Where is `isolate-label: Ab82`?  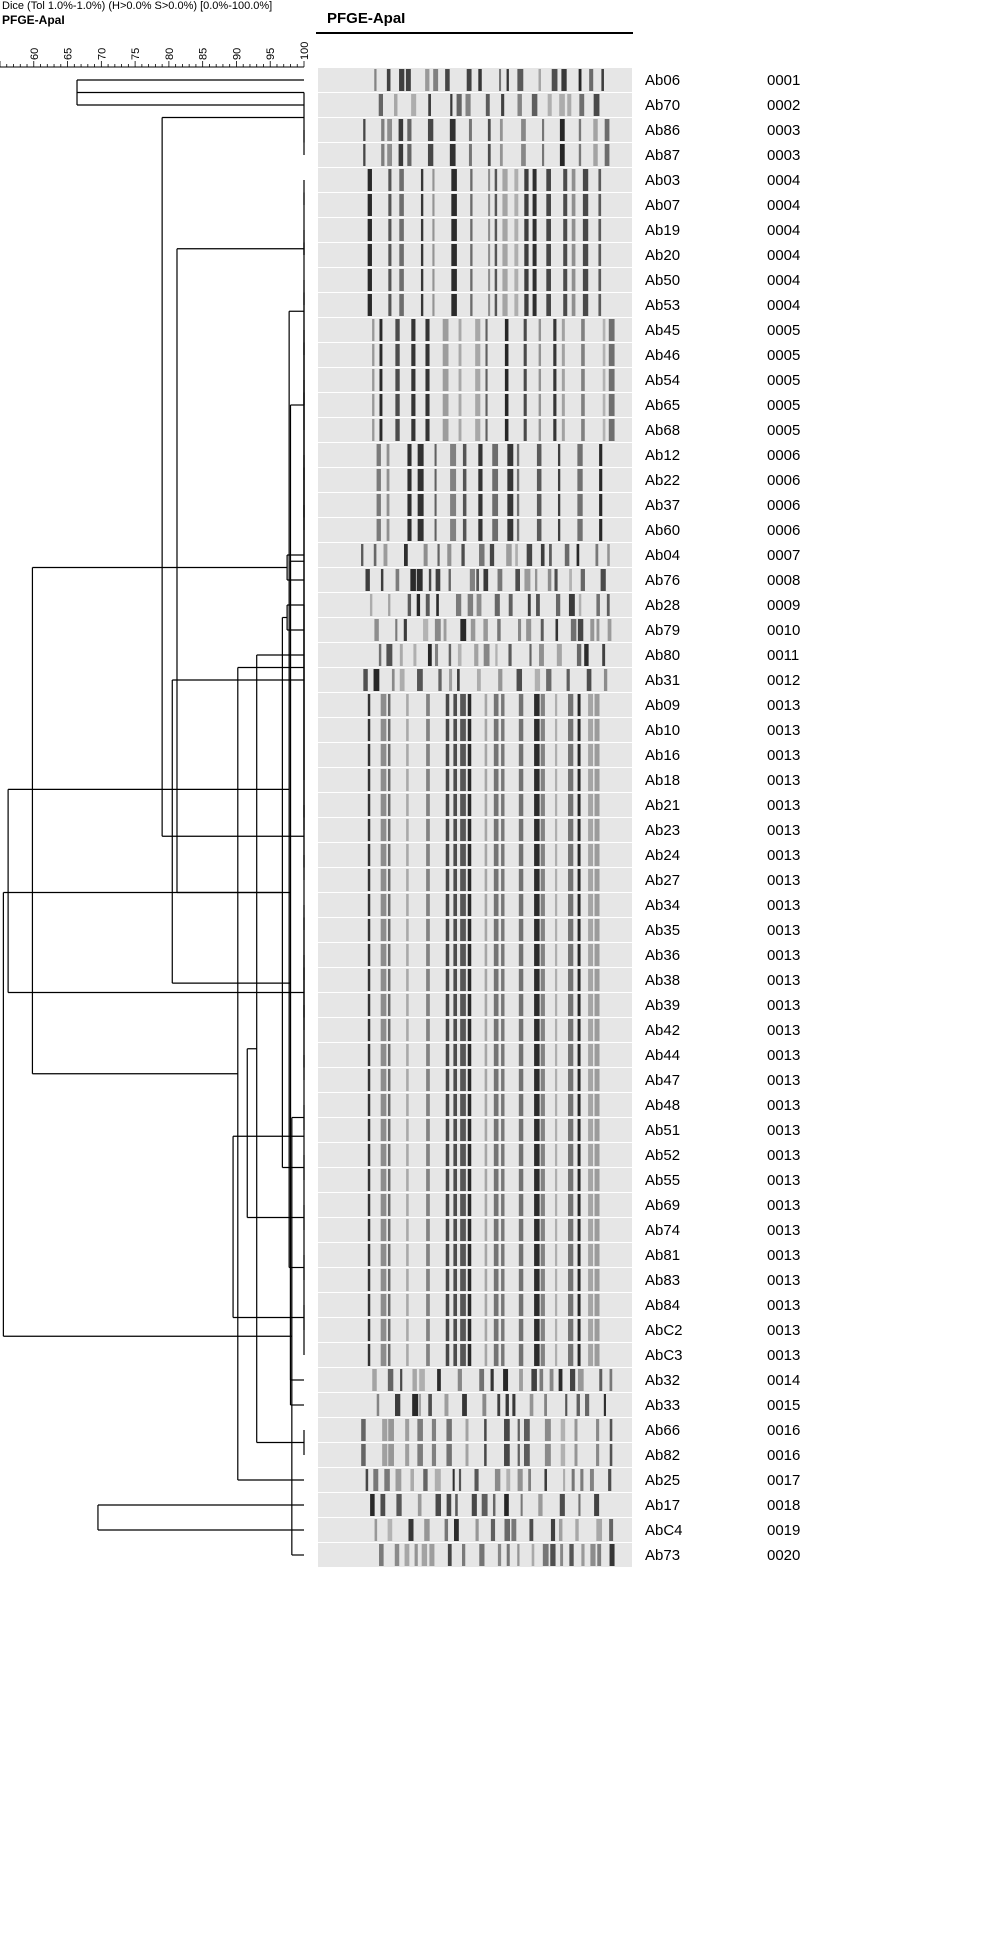 isolate-label: Ab82 is located at coordinates (662, 1455).